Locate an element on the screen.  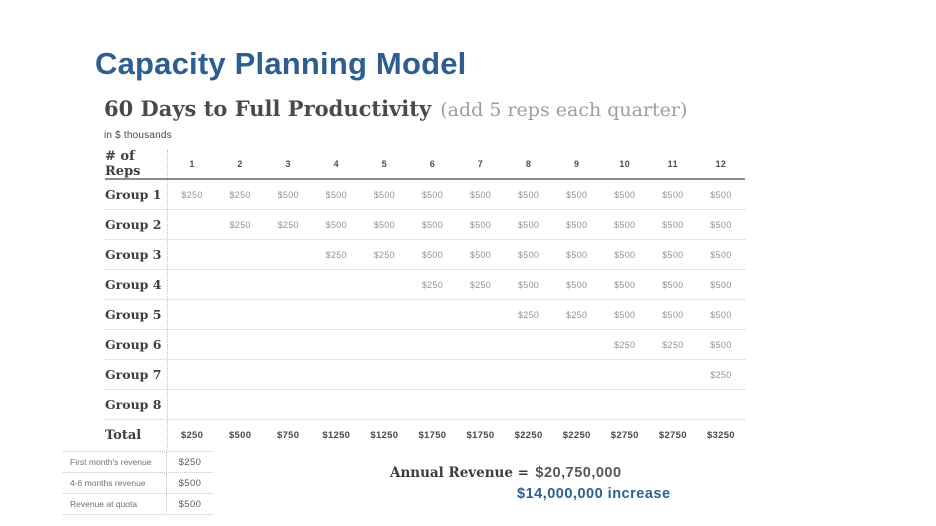
month-header: 12 is located at coordinates (721, 164).